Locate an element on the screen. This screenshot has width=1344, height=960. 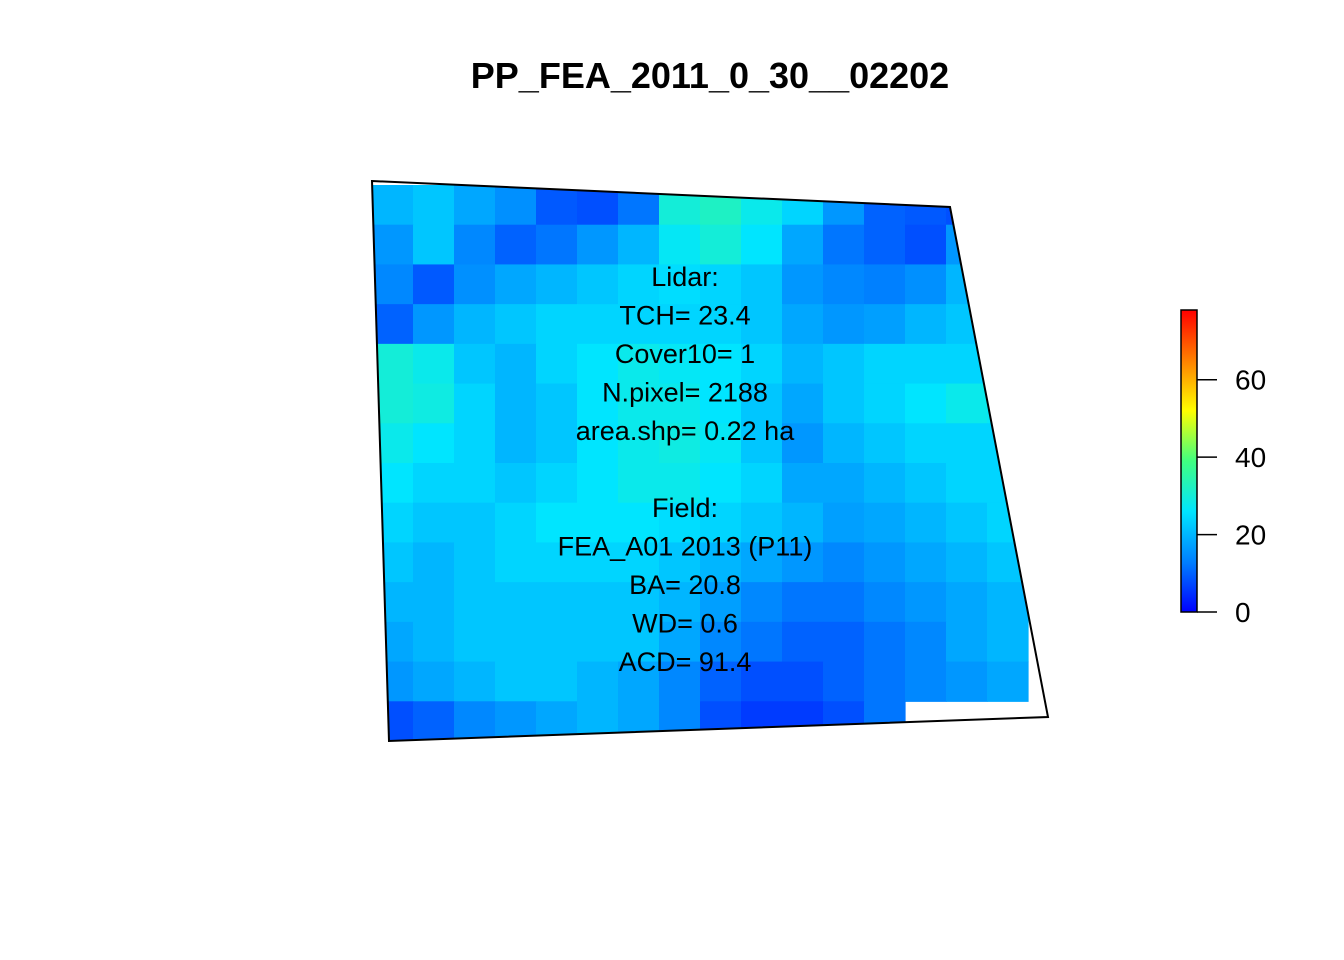
annotation-line: BA= 20.8 is located at coordinates (685, 585).